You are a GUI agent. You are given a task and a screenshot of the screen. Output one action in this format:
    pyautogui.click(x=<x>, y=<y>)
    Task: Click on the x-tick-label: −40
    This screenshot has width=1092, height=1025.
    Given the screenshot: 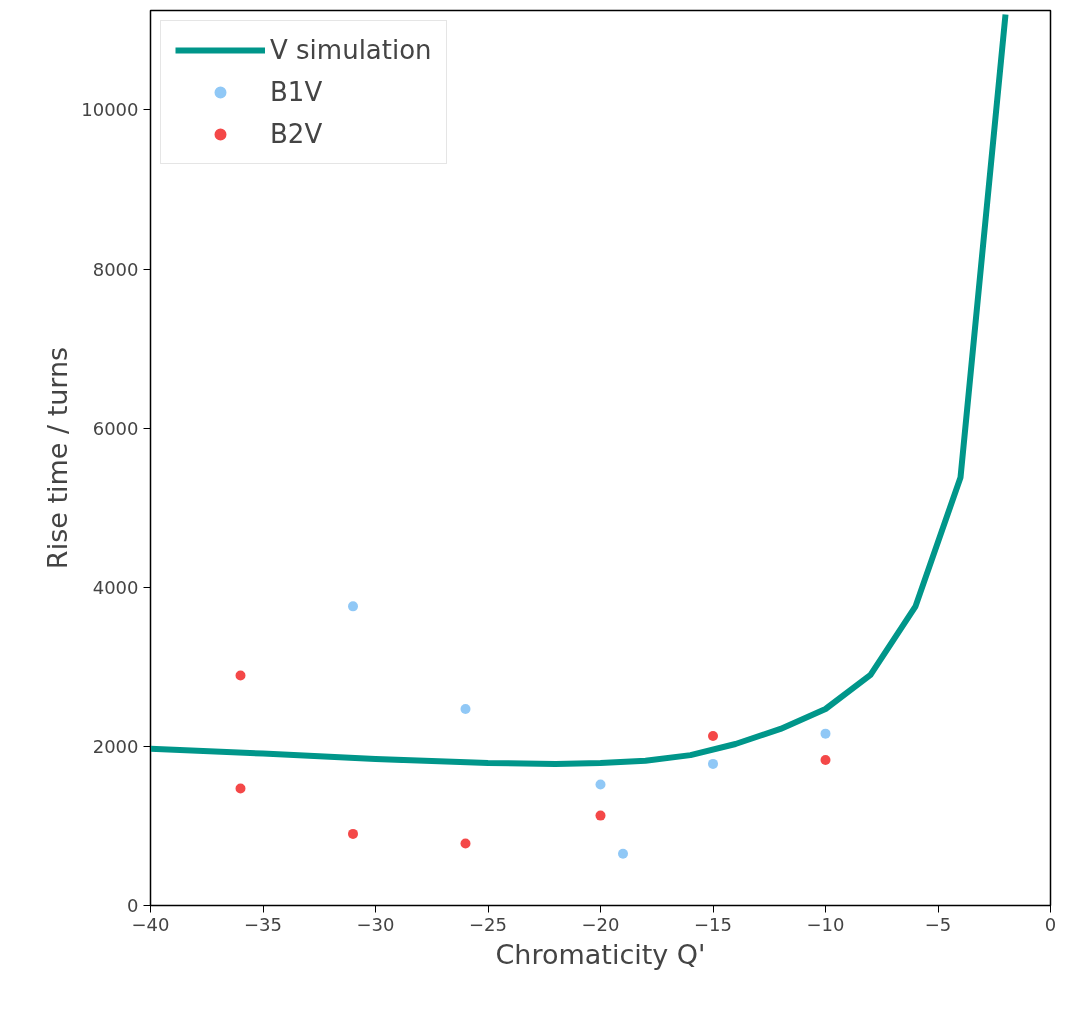 What is the action you would take?
    pyautogui.click(x=150, y=924)
    